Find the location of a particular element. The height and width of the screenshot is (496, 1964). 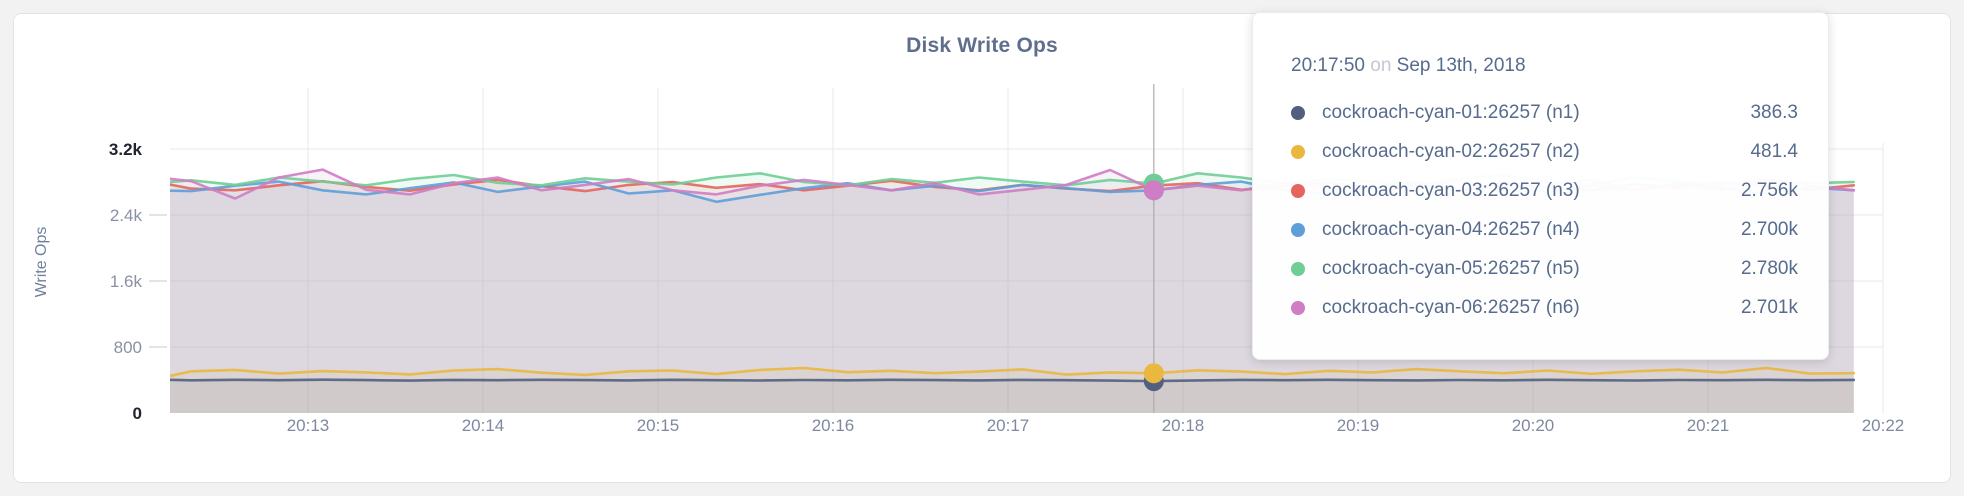

series-value: 386.3 is located at coordinates (1774, 112).